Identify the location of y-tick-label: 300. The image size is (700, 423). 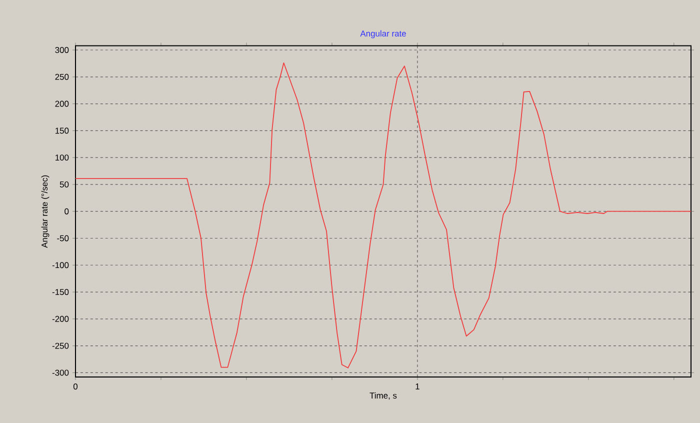
(62, 50).